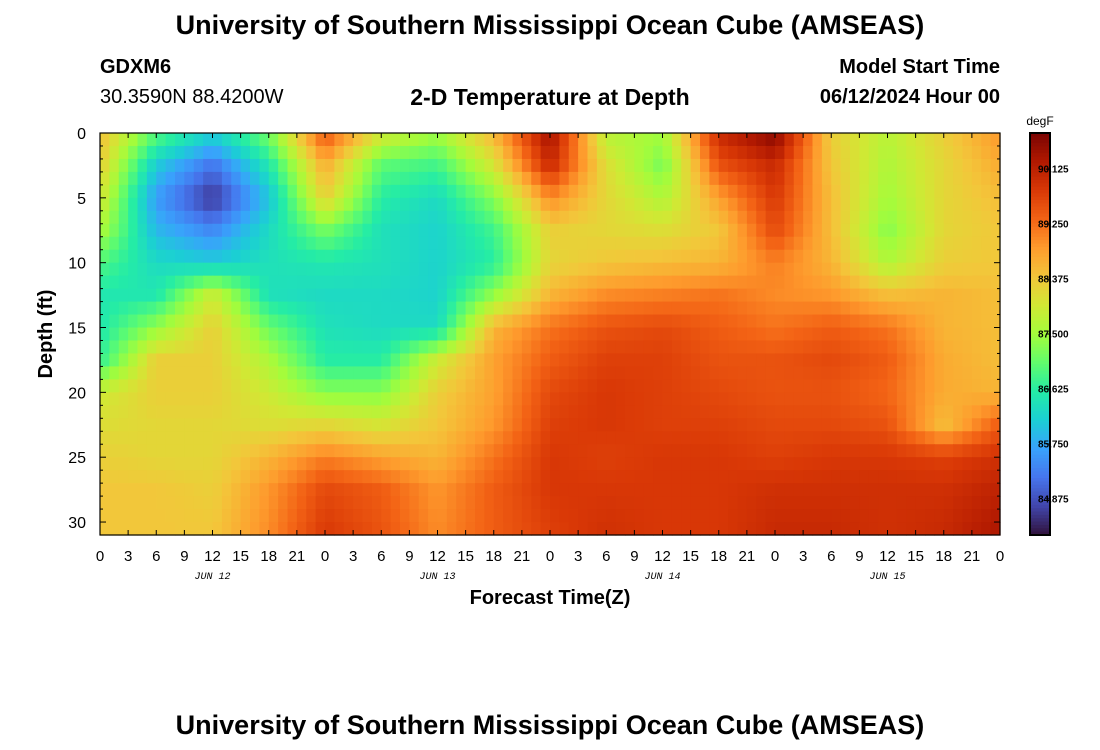 The height and width of the screenshot is (750, 1100). What do you see at coordinates (77, 523) in the screenshot?
I see `y-tick-label: 30` at bounding box center [77, 523].